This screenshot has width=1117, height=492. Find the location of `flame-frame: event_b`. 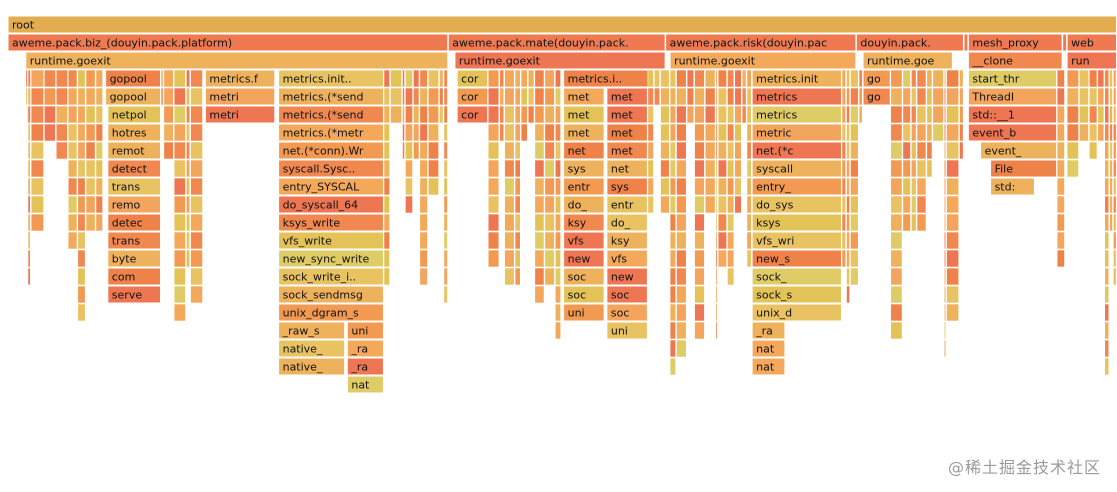

flame-frame: event_b is located at coordinates (1012, 132).